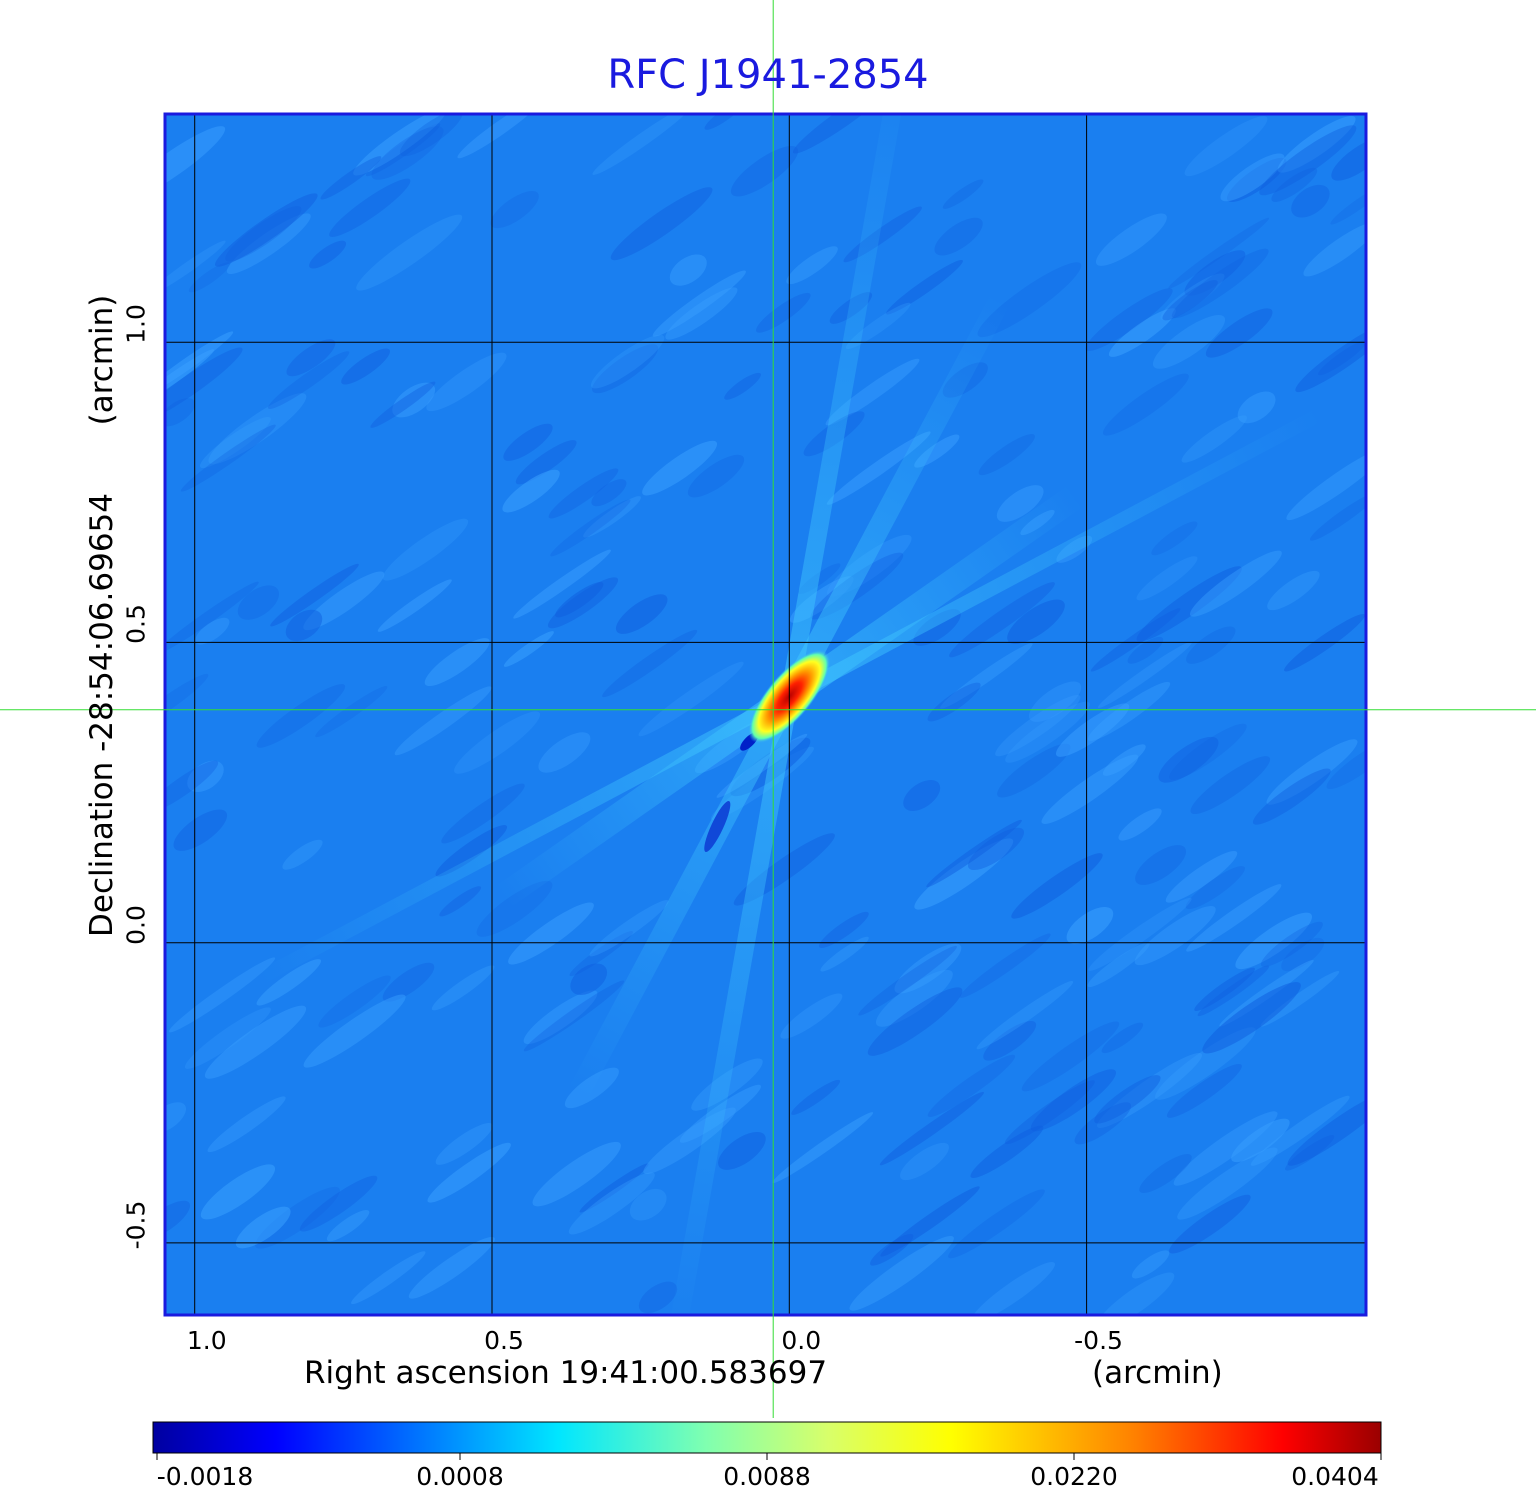 The width and height of the screenshot is (1536, 1511). Describe the element at coordinates (206, 1340) in the screenshot. I see `x-tick-label: 1.0` at that location.